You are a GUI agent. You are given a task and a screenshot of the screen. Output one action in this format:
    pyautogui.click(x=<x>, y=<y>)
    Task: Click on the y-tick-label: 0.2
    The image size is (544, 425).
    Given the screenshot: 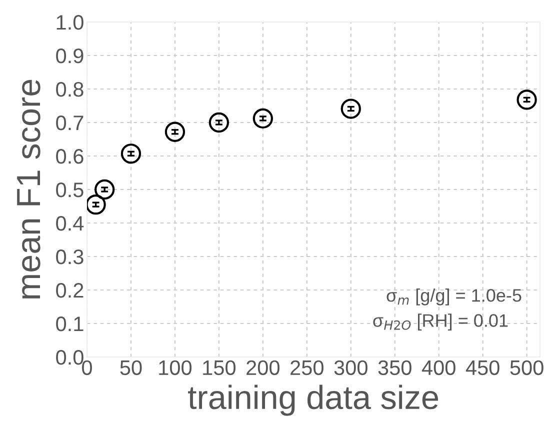 What is the action you would take?
    pyautogui.click(x=70, y=290)
    